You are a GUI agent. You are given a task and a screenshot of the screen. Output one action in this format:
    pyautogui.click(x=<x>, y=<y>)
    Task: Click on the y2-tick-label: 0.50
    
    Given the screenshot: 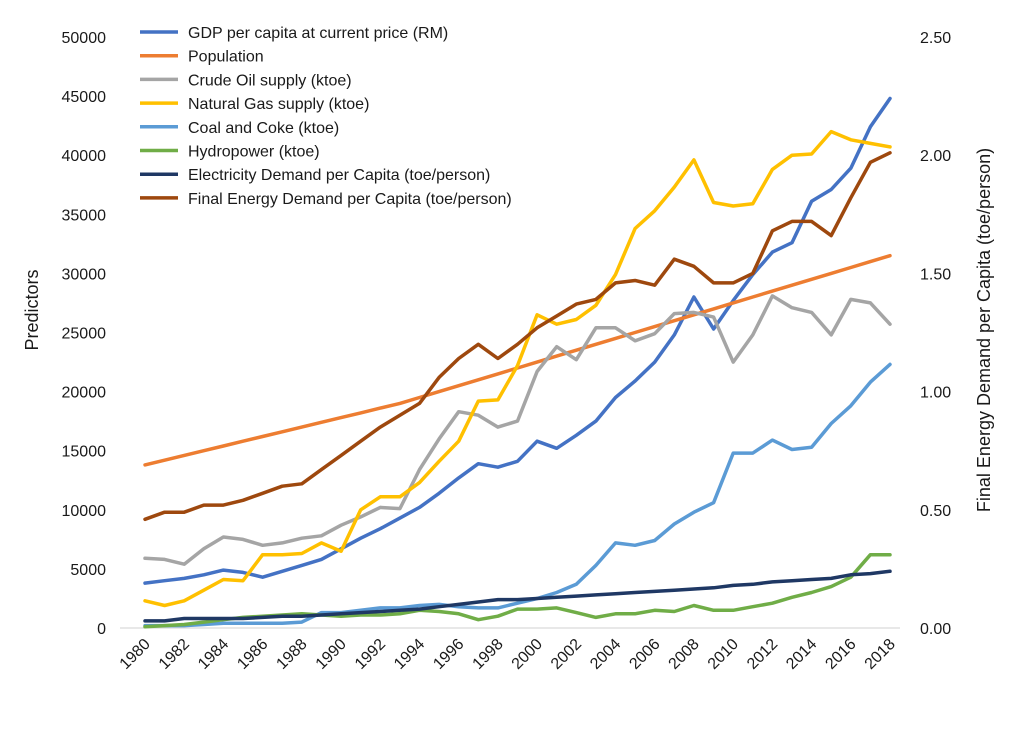 What is the action you would take?
    pyautogui.click(x=935, y=511)
    